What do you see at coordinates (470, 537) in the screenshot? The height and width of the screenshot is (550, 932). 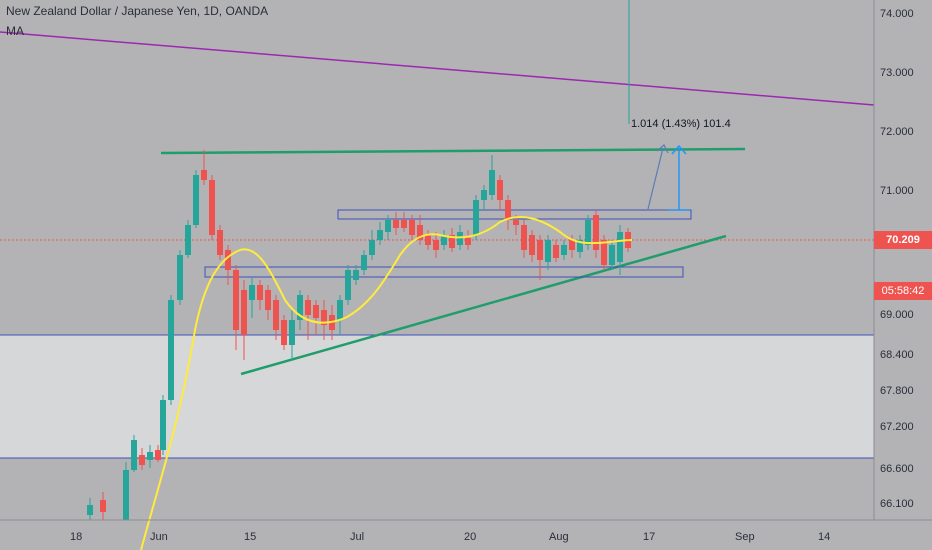 I see `time-tick: 20` at bounding box center [470, 537].